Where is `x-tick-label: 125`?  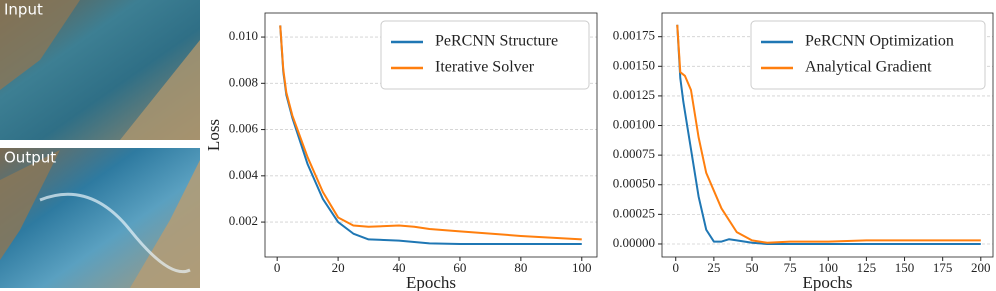
x-tick-label: 125 is located at coordinates (867, 267).